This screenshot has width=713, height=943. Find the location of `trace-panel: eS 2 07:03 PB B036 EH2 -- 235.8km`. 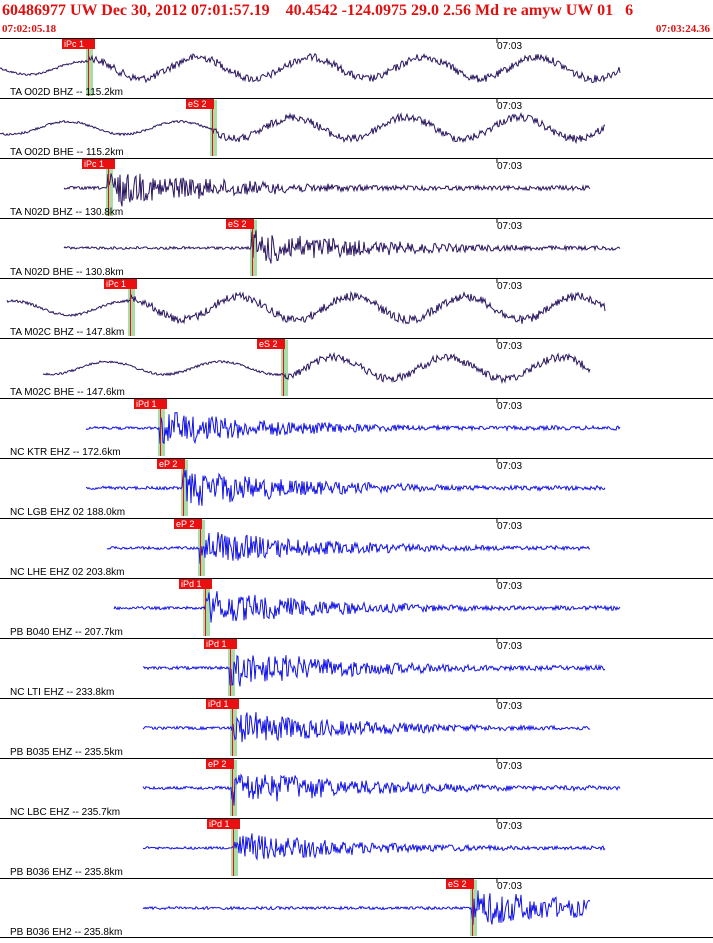

trace-panel: eS 2 07:03 PB B036 EH2 -- 235.8km is located at coordinates (356, 908).